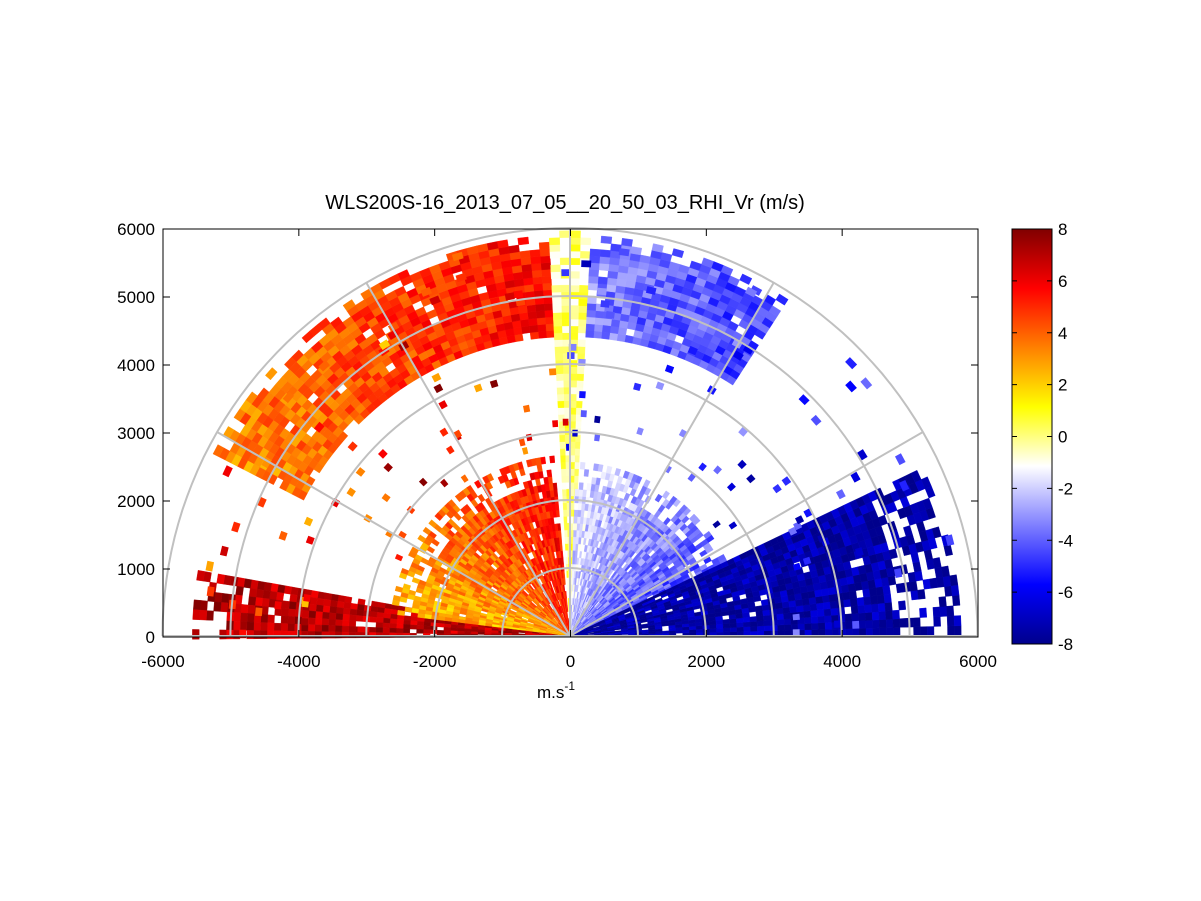 This screenshot has width=1201, height=901. Describe the element at coordinates (1065, 540) in the screenshot. I see `colorbar-tick-label: -4` at that location.